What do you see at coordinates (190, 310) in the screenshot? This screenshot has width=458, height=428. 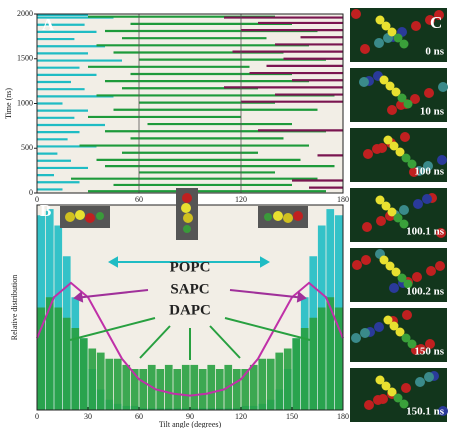 I see `dapc-label: DAPC` at bounding box center [190, 310].